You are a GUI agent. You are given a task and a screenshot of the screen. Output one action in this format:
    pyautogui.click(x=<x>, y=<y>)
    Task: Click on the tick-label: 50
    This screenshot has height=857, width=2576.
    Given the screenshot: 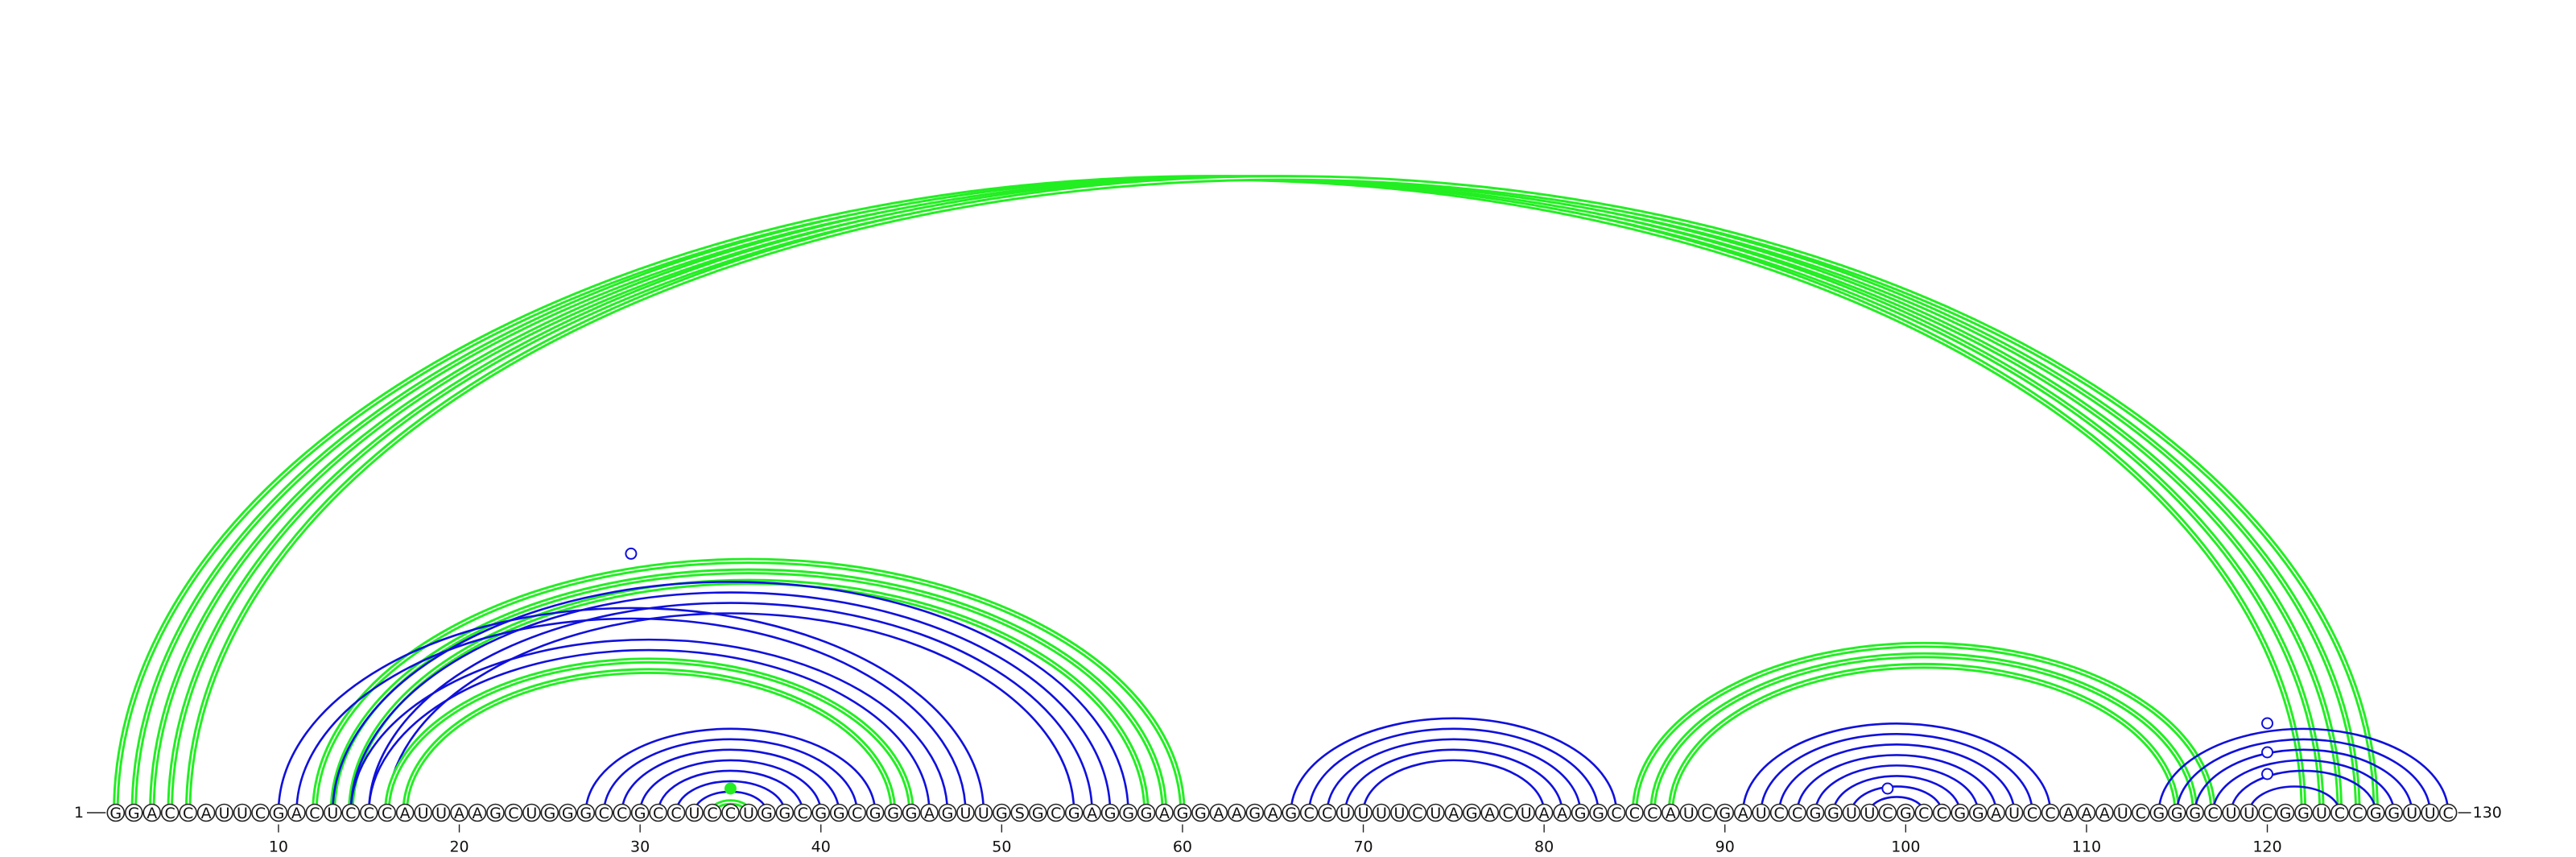 What is the action you would take?
    pyautogui.click(x=1001, y=847)
    